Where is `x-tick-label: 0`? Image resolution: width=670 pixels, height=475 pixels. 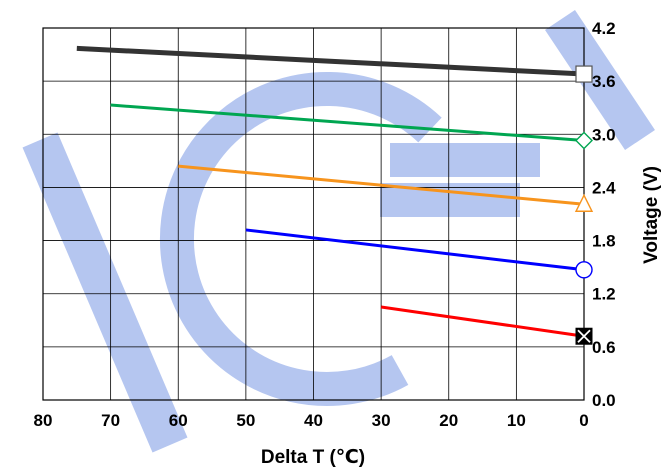 x-tick-label: 0 is located at coordinates (583, 420).